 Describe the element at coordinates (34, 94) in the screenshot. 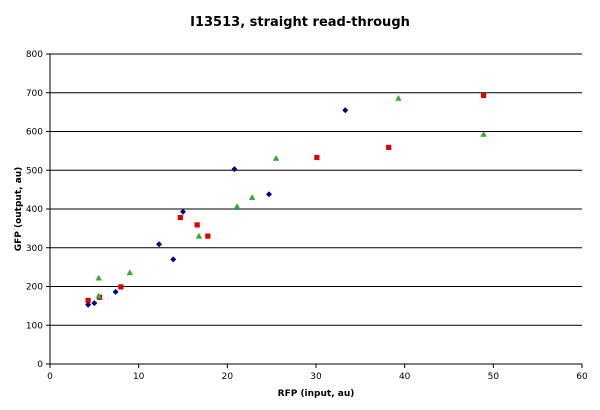

I see `y-tick-label: 700` at that location.